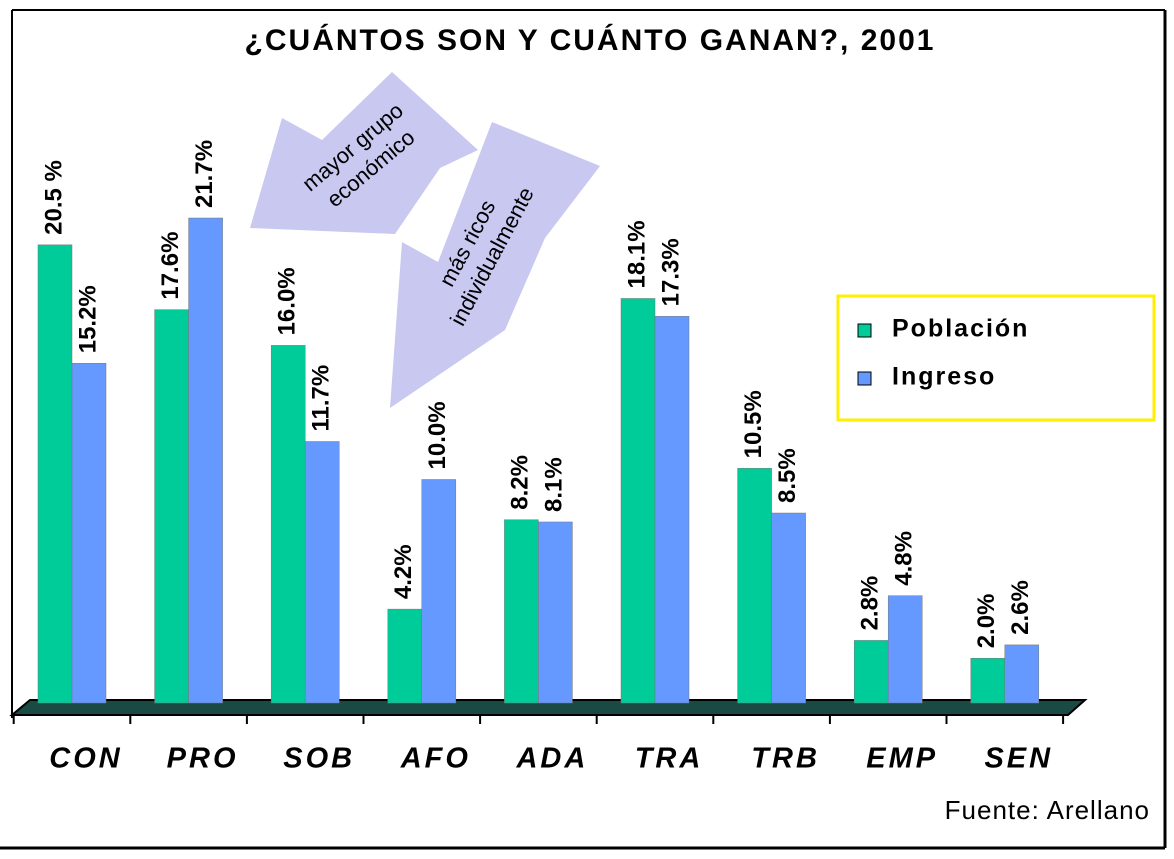  Describe the element at coordinates (520, 482) in the screenshot. I see `value-label: 8.2%` at that location.